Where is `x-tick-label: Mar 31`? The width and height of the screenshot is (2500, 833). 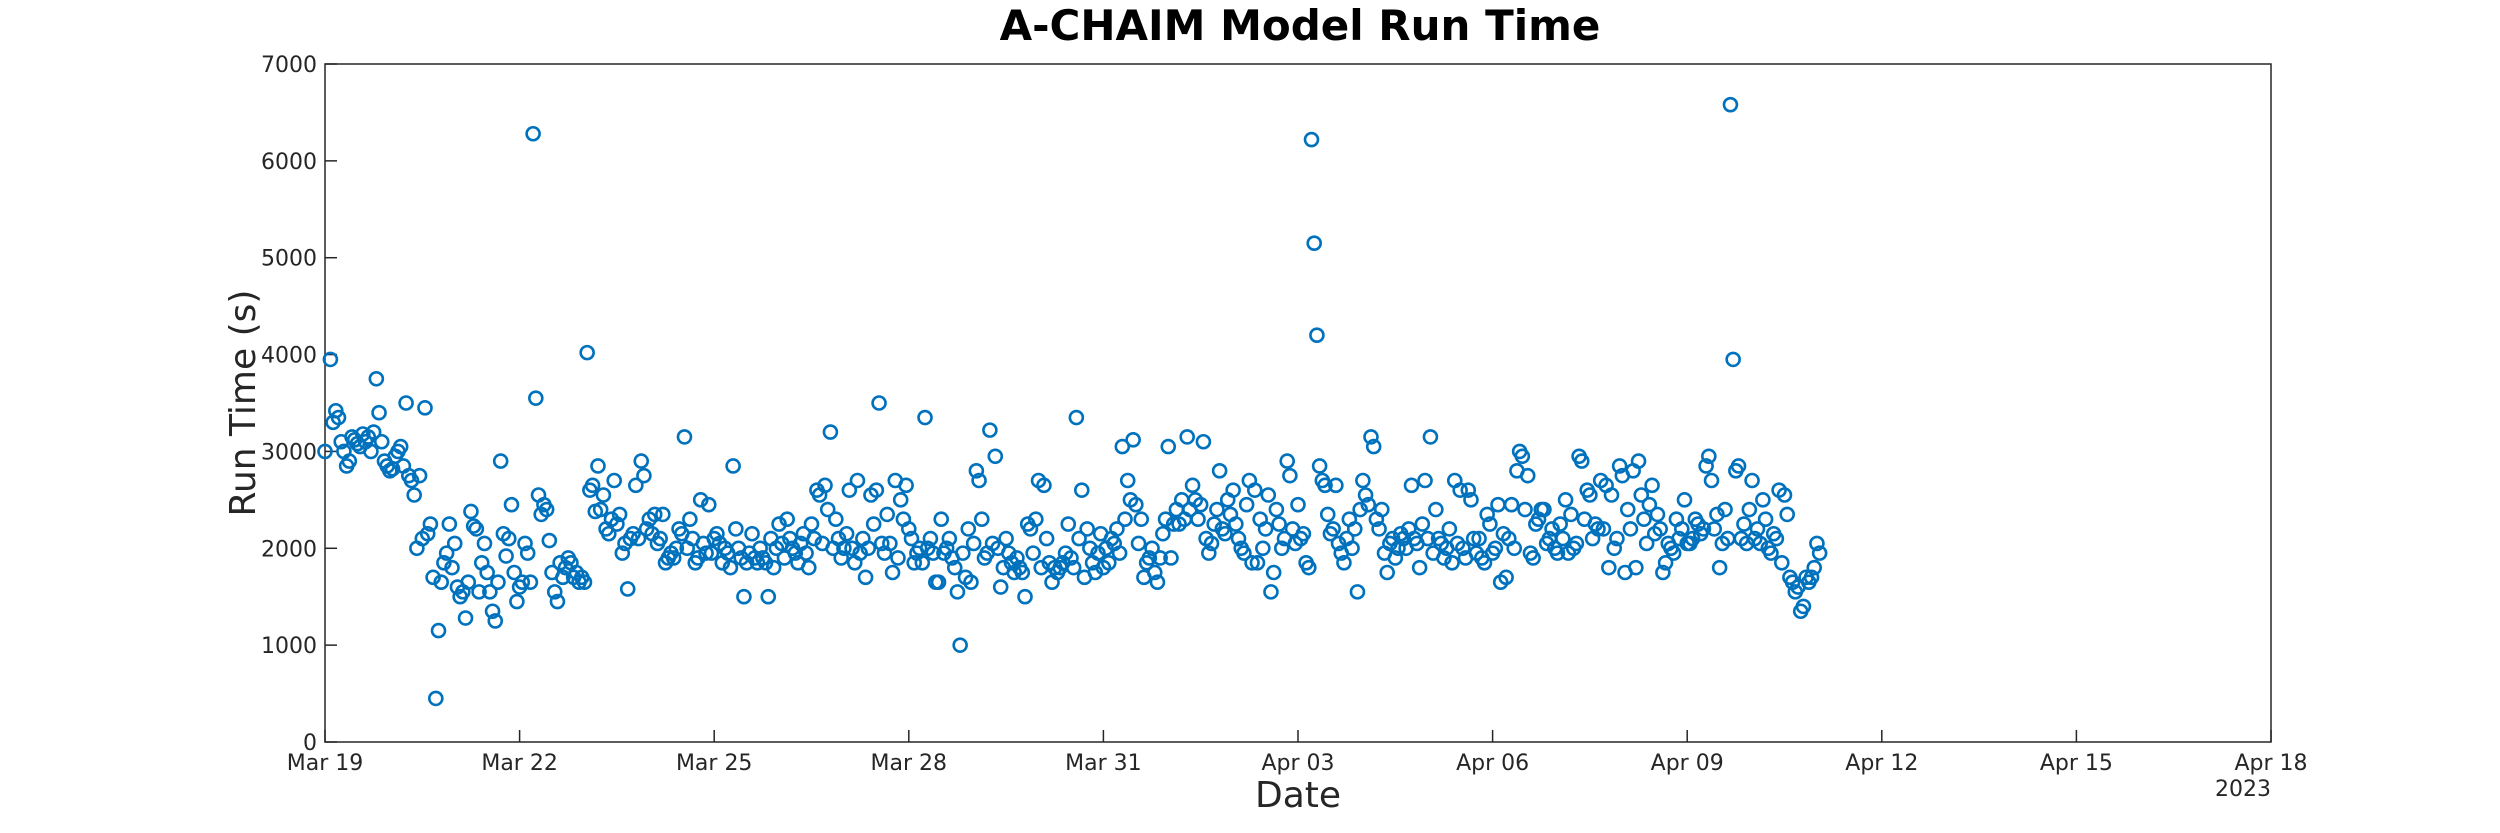 x-tick-label: Mar 31 is located at coordinates (1103, 763).